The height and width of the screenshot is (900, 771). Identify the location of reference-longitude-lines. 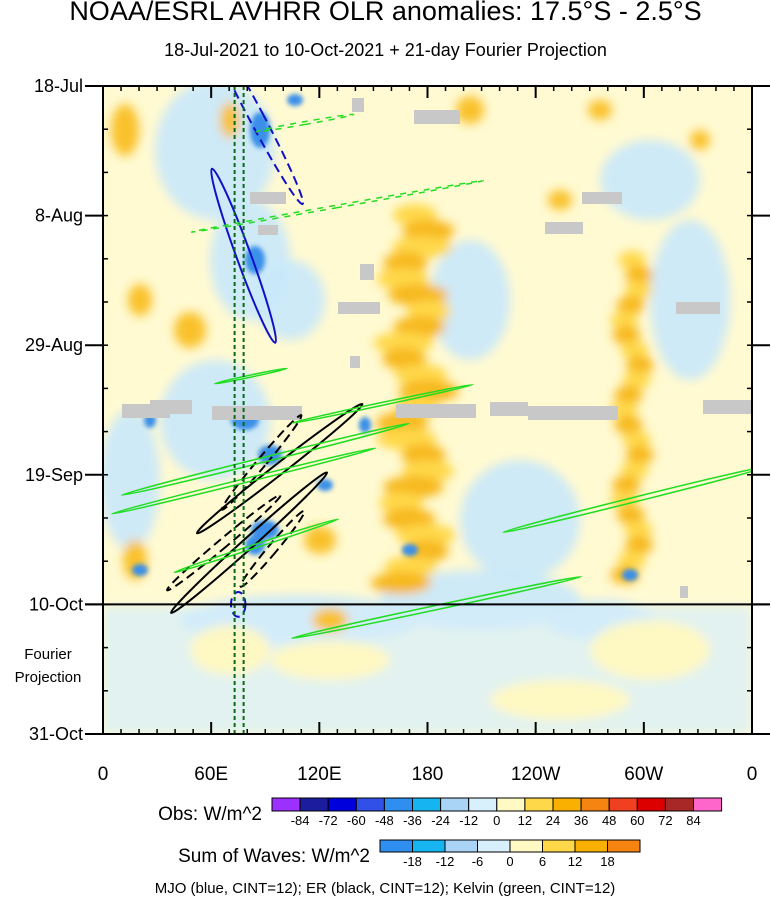
(239, 410).